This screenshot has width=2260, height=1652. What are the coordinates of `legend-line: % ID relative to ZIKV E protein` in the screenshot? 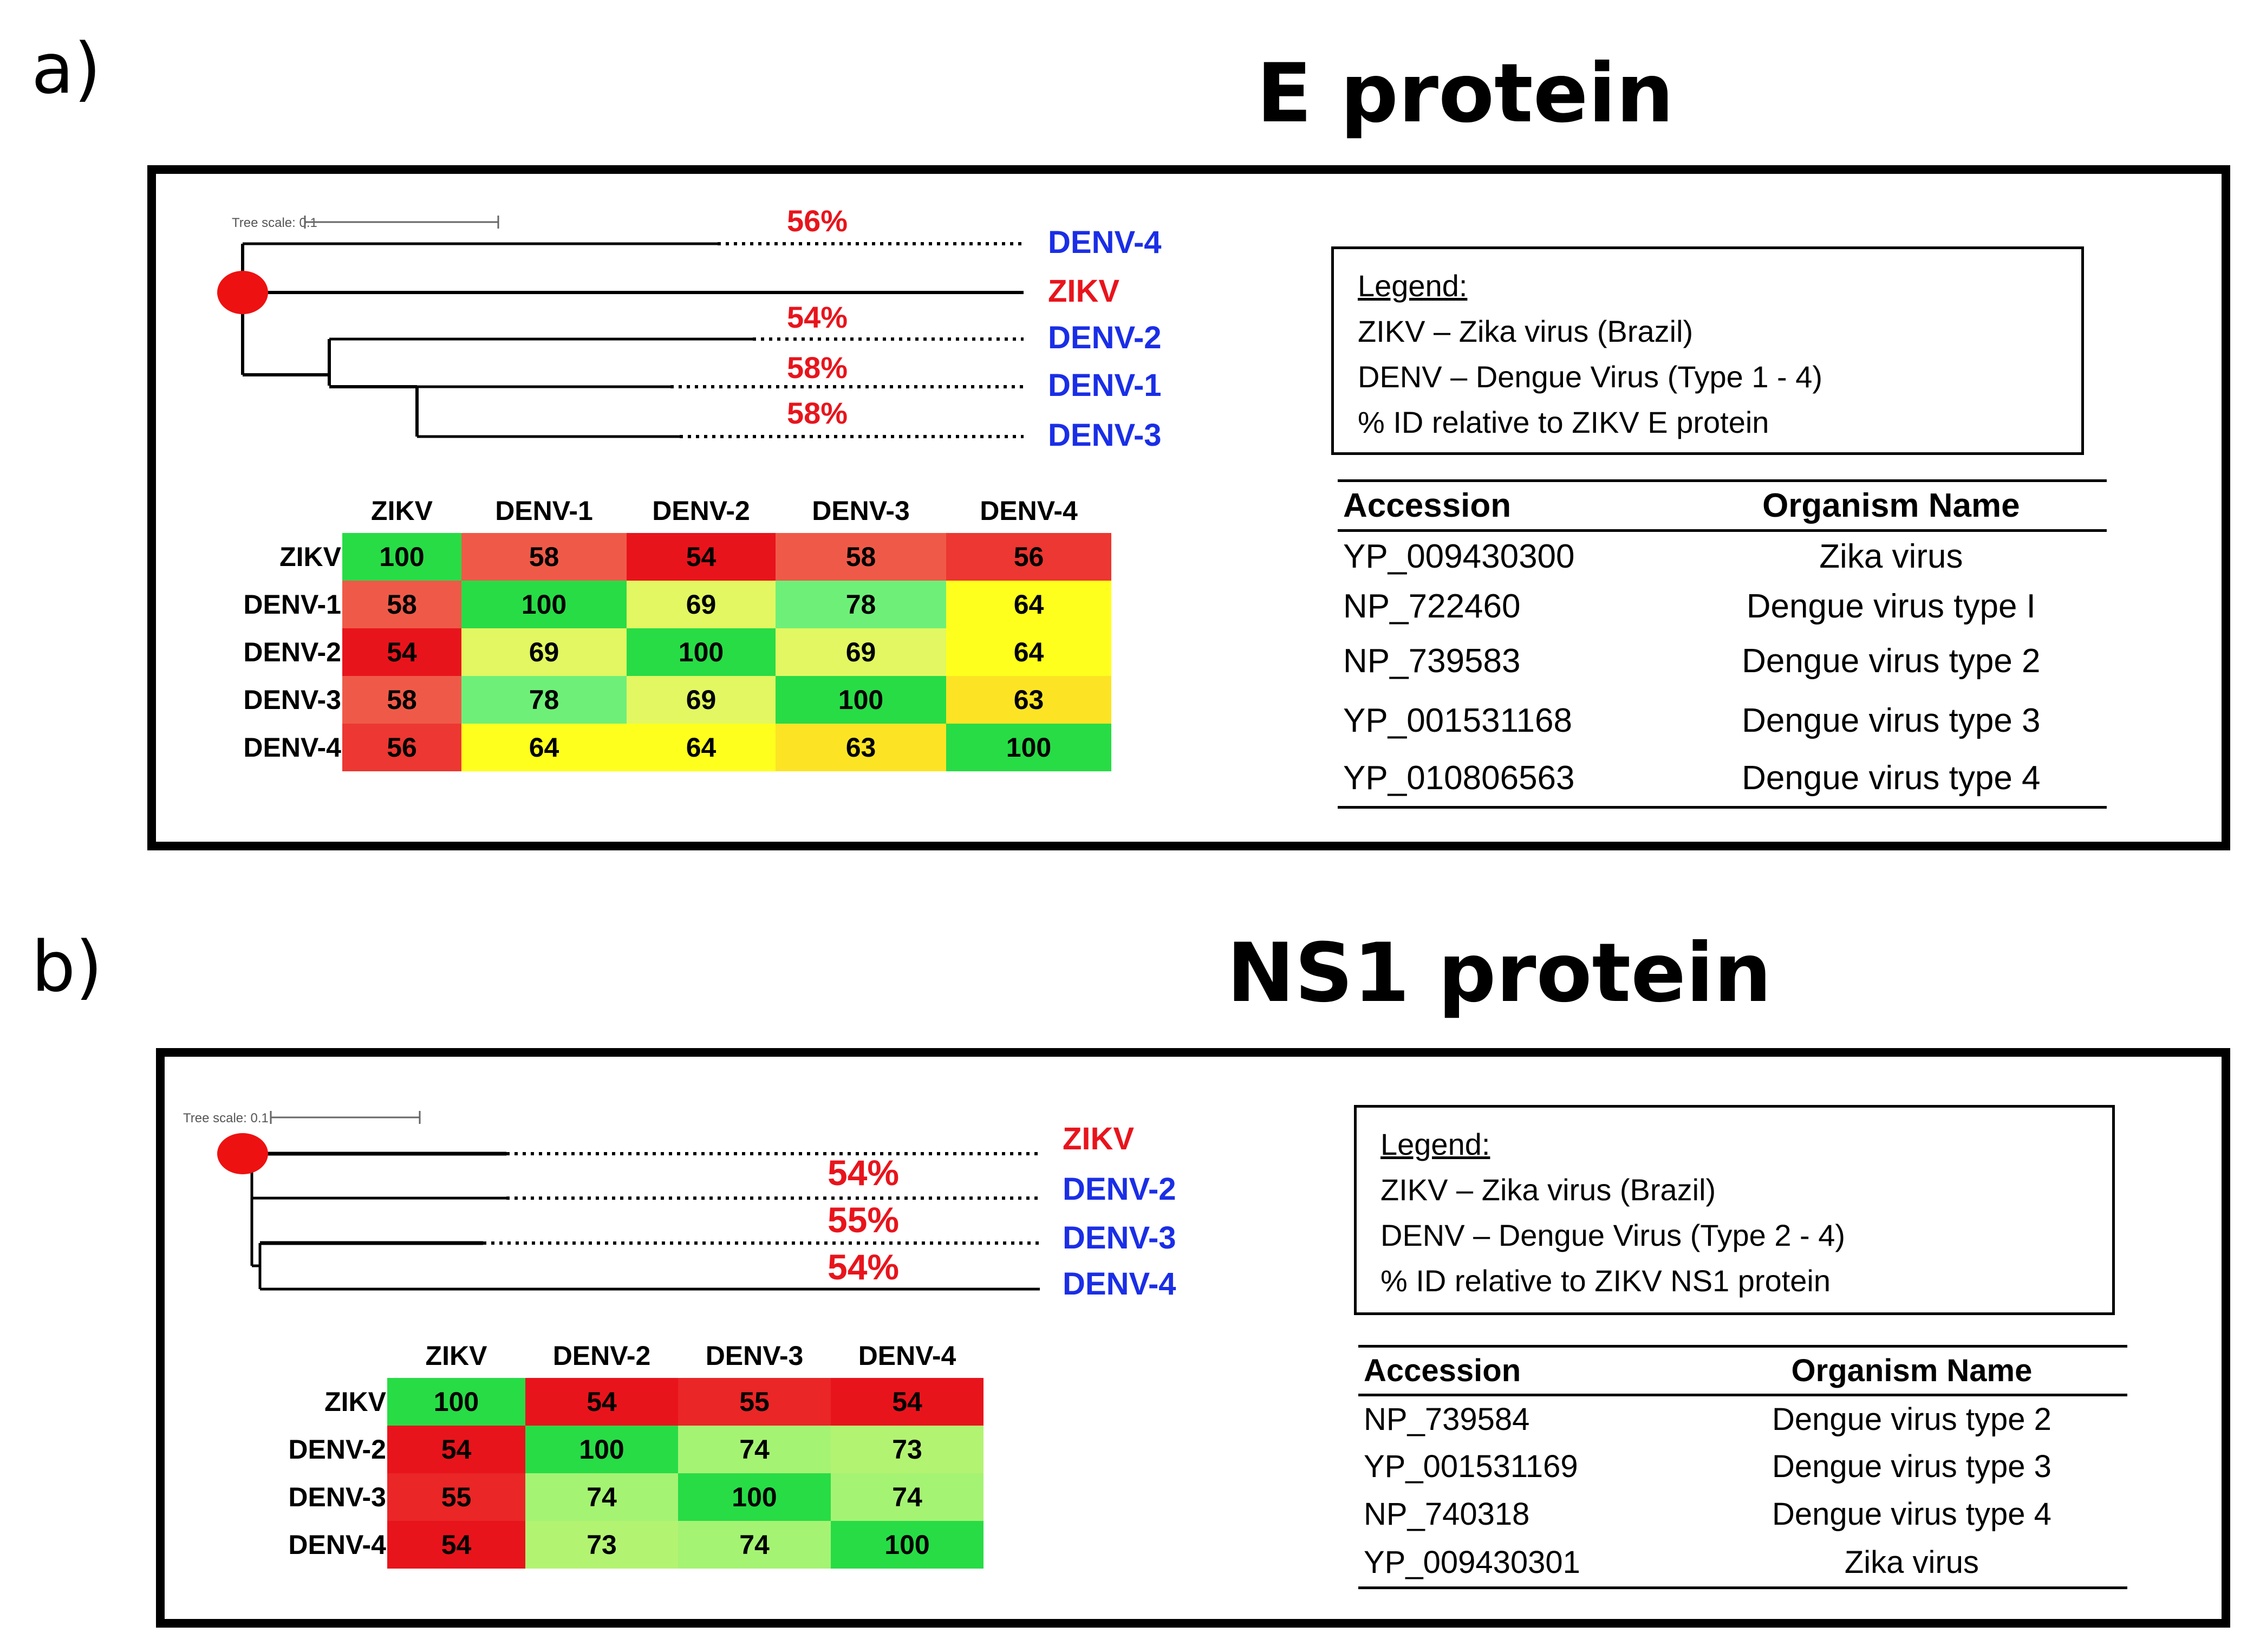 It's located at (1563, 422).